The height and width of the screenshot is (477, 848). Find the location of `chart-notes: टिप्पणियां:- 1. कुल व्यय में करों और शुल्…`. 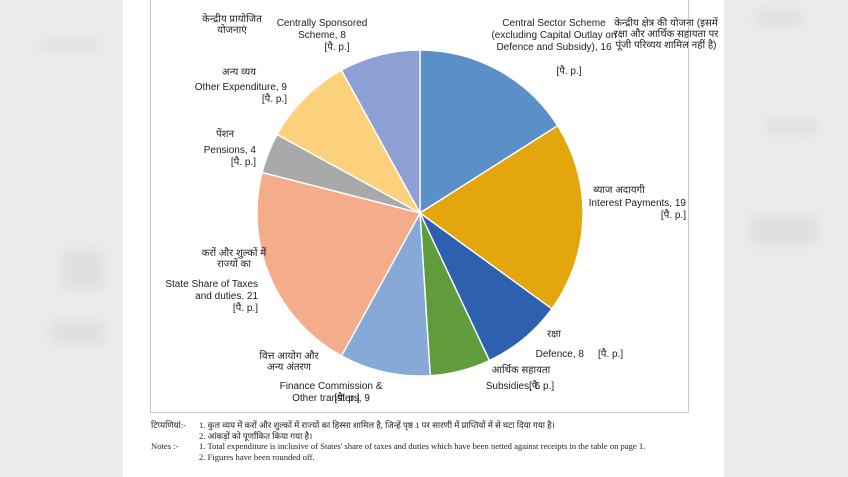

chart-notes: टिप्पणियां:- 1. कुल व्यय में करों और शुल्… is located at coordinates (436, 441).